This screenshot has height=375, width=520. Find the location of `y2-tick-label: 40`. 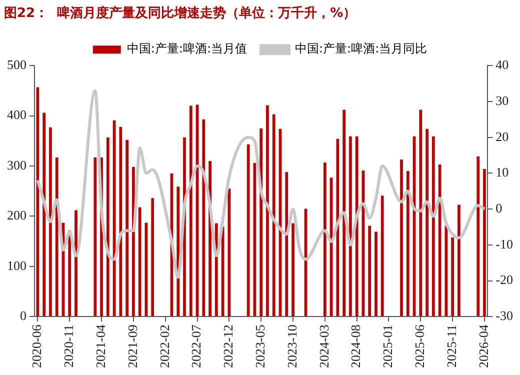

y2-tick-label: 40 is located at coordinates (502, 64).